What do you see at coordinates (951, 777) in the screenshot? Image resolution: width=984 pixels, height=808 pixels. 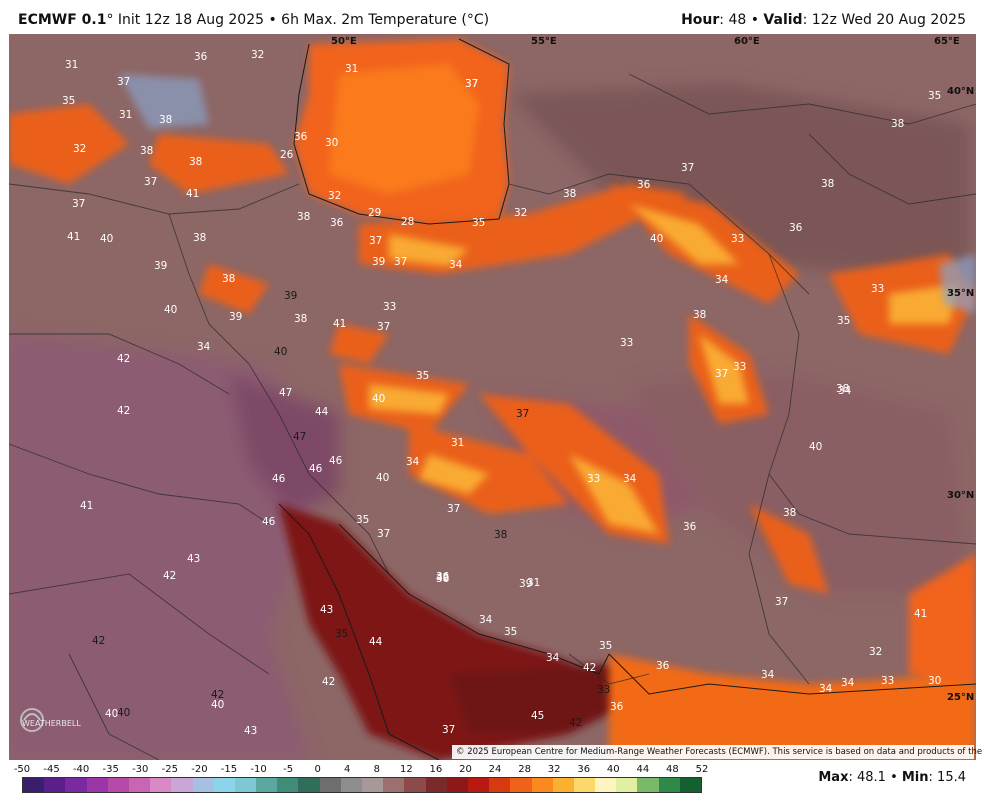 I see `min-value: 15.4` at bounding box center [951, 777].